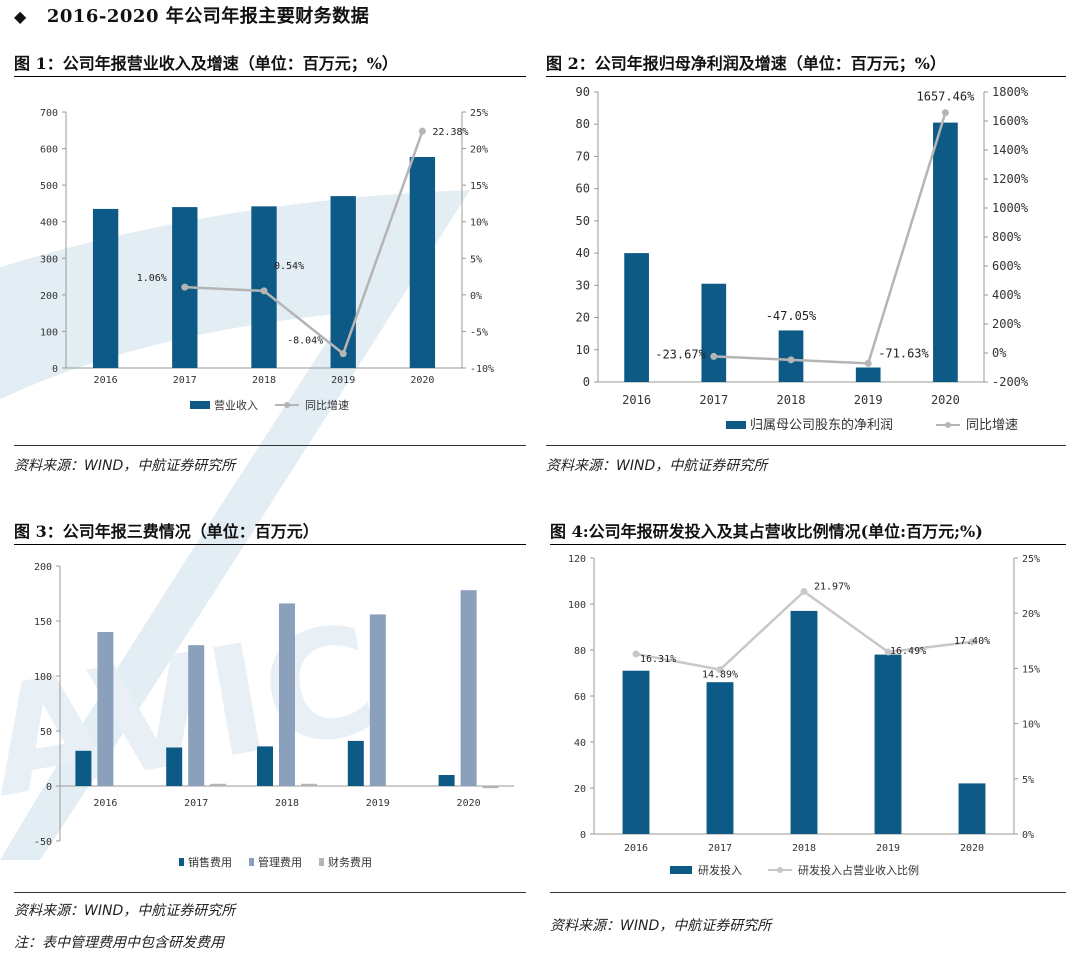 The image size is (1080, 962). What do you see at coordinates (270, 445) in the screenshot?
I see `figure-1-bottom-rule` at bounding box center [270, 445].